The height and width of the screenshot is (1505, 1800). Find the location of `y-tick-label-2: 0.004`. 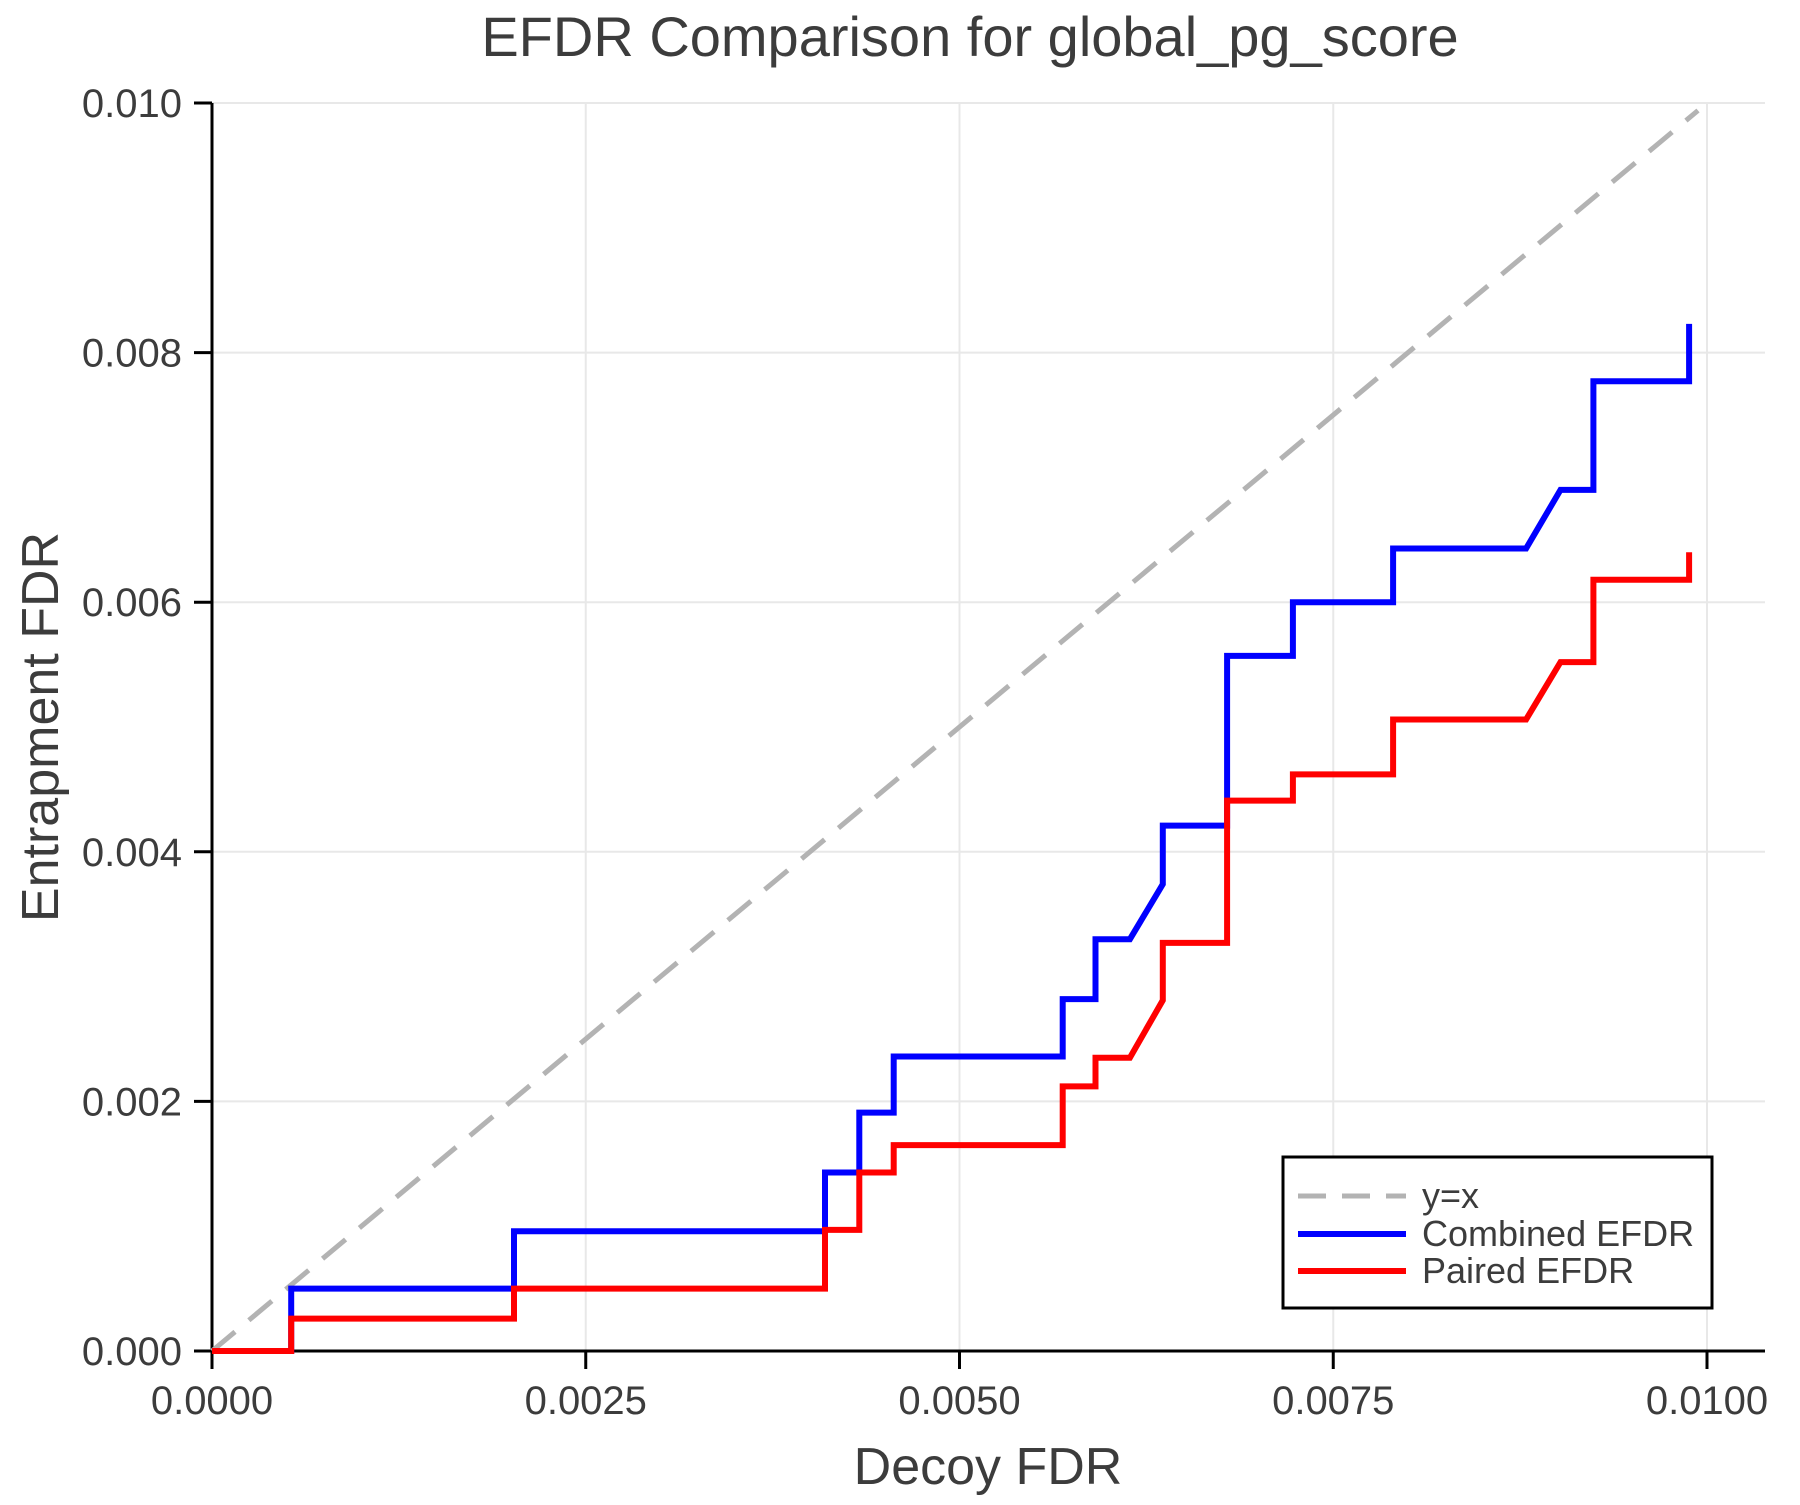

y-tick-label-2: 0.004 is located at coordinates (132, 853).